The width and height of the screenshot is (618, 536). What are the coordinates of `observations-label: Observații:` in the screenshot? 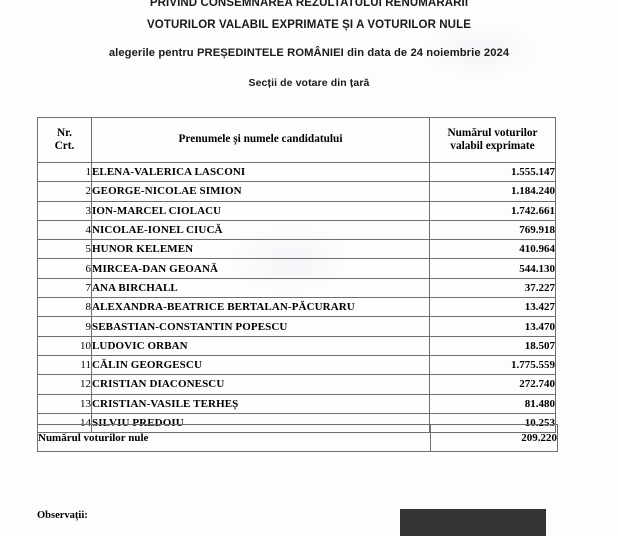 It's located at (62, 515).